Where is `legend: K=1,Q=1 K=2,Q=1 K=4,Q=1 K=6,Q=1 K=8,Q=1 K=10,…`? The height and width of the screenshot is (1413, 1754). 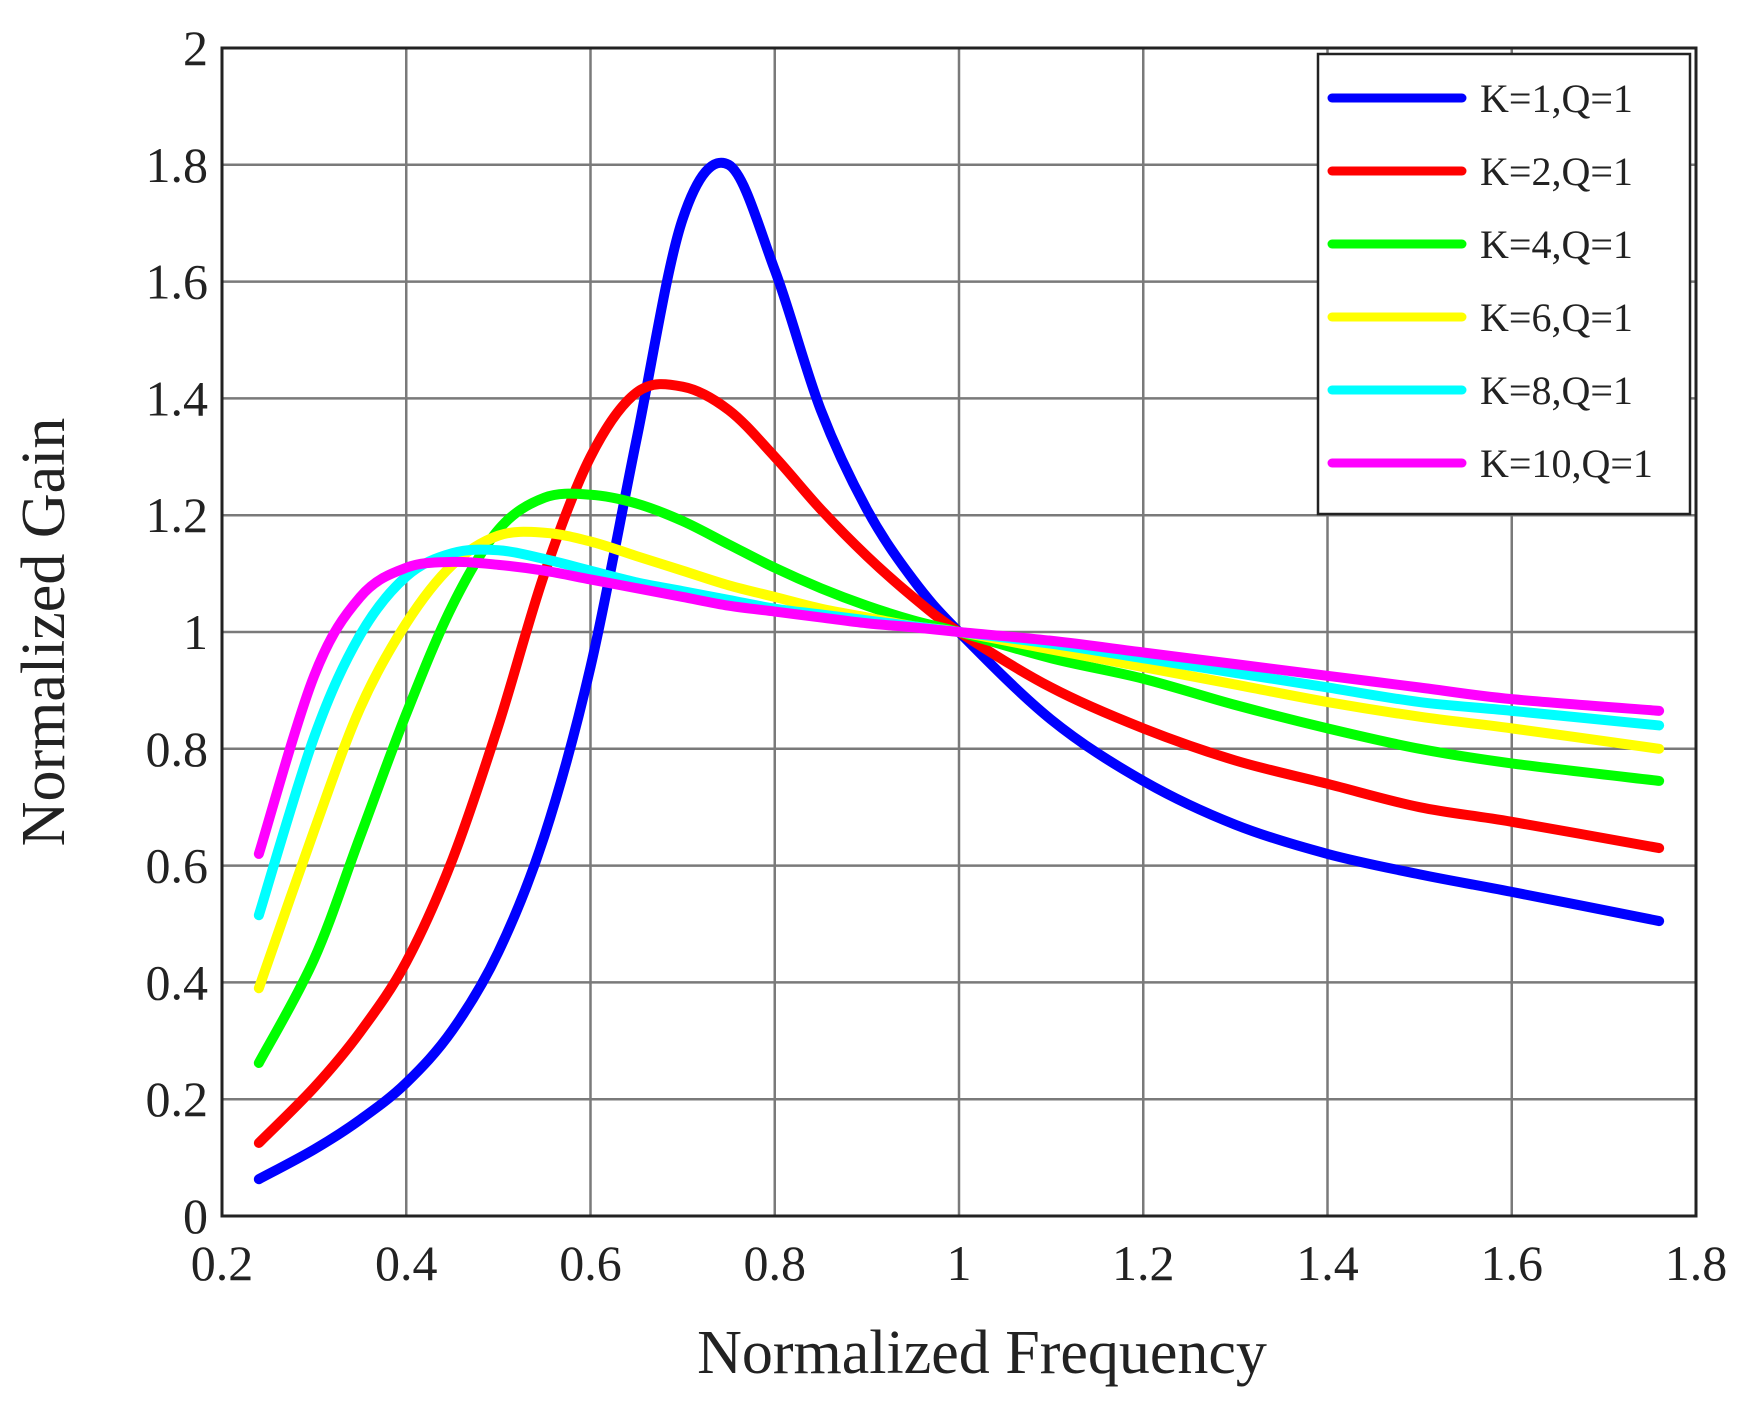
legend: K=1,Q=1 K=2,Q=1 K=4,Q=1 K=6,Q=1 K=8,Q=1 K=10,… is located at coordinates (1504, 284).